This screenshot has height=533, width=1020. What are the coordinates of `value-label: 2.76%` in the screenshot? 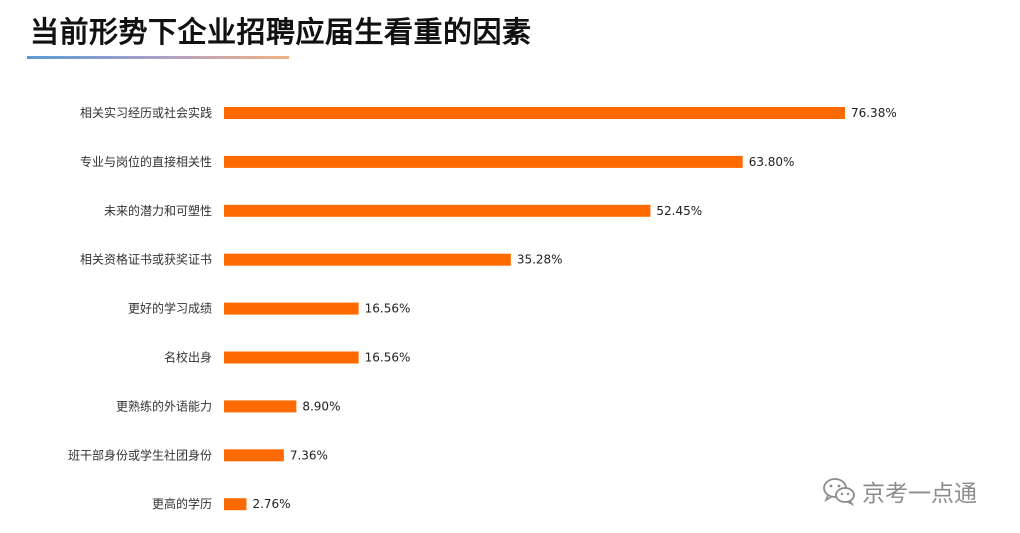 It's located at (271, 504).